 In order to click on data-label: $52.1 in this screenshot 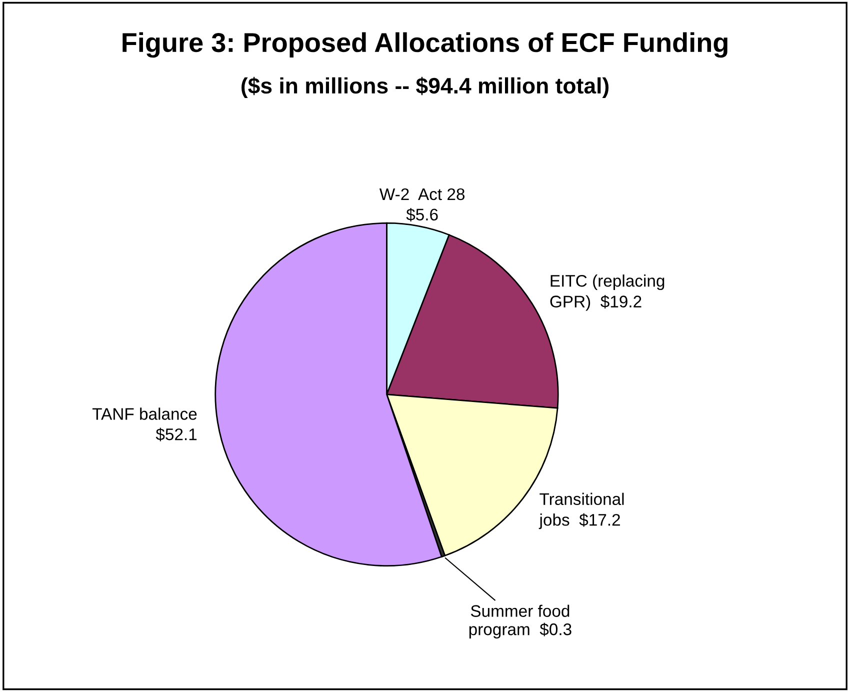, I will do `click(176, 435)`.